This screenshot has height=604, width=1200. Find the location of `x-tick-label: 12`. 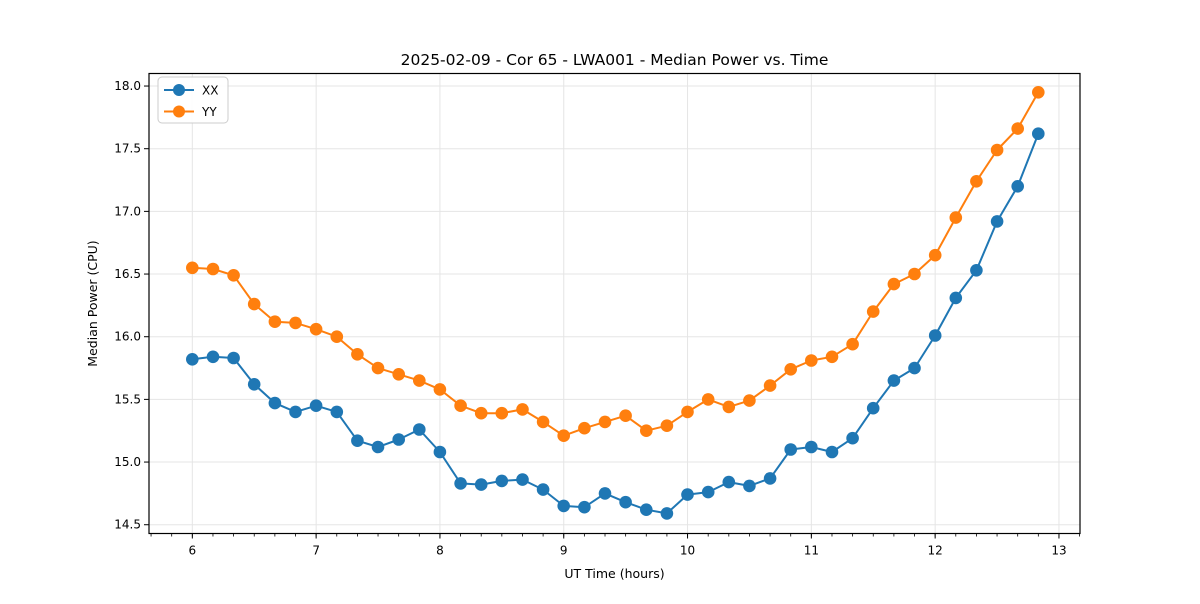

x-tick-label: 12 is located at coordinates (935, 551).